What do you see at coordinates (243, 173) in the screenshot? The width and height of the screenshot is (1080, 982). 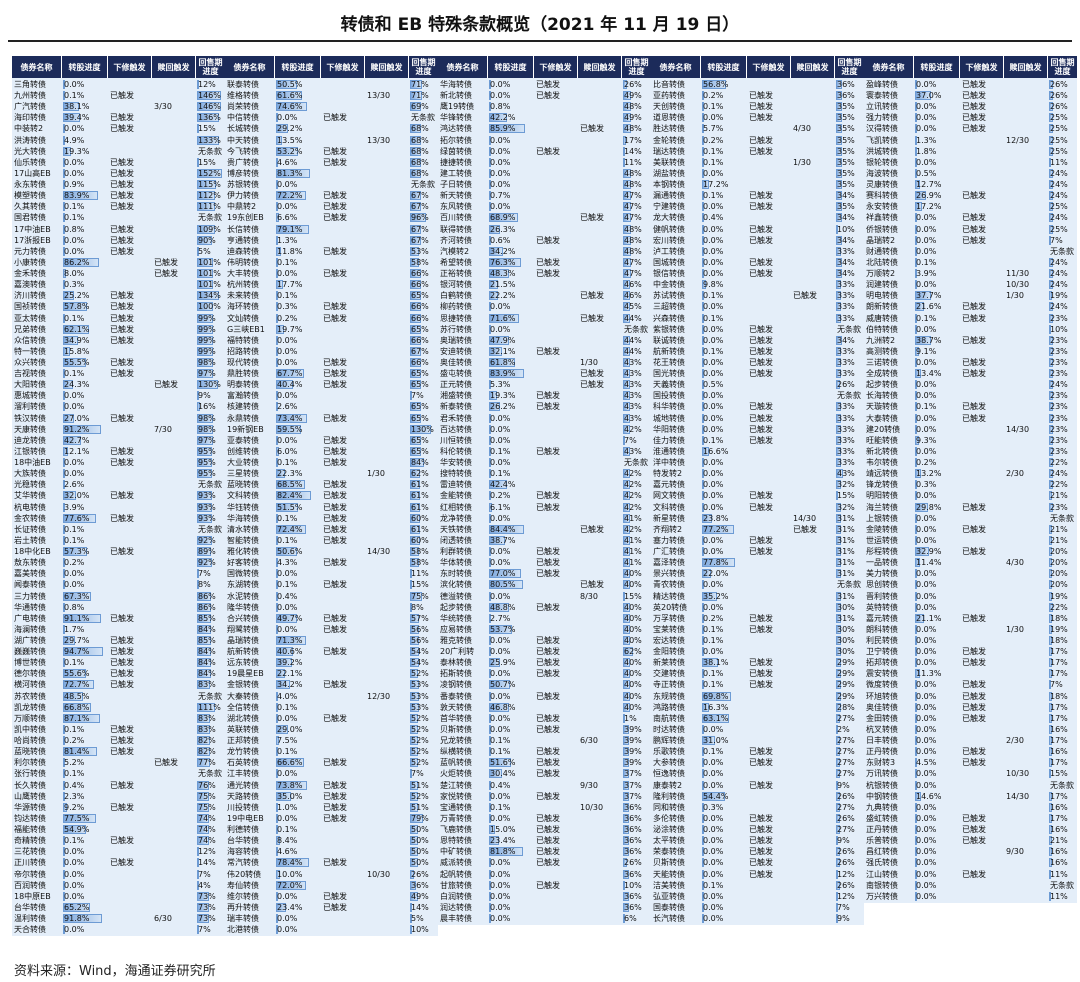 I see `bond-name: 博彦转债` at bounding box center [243, 173].